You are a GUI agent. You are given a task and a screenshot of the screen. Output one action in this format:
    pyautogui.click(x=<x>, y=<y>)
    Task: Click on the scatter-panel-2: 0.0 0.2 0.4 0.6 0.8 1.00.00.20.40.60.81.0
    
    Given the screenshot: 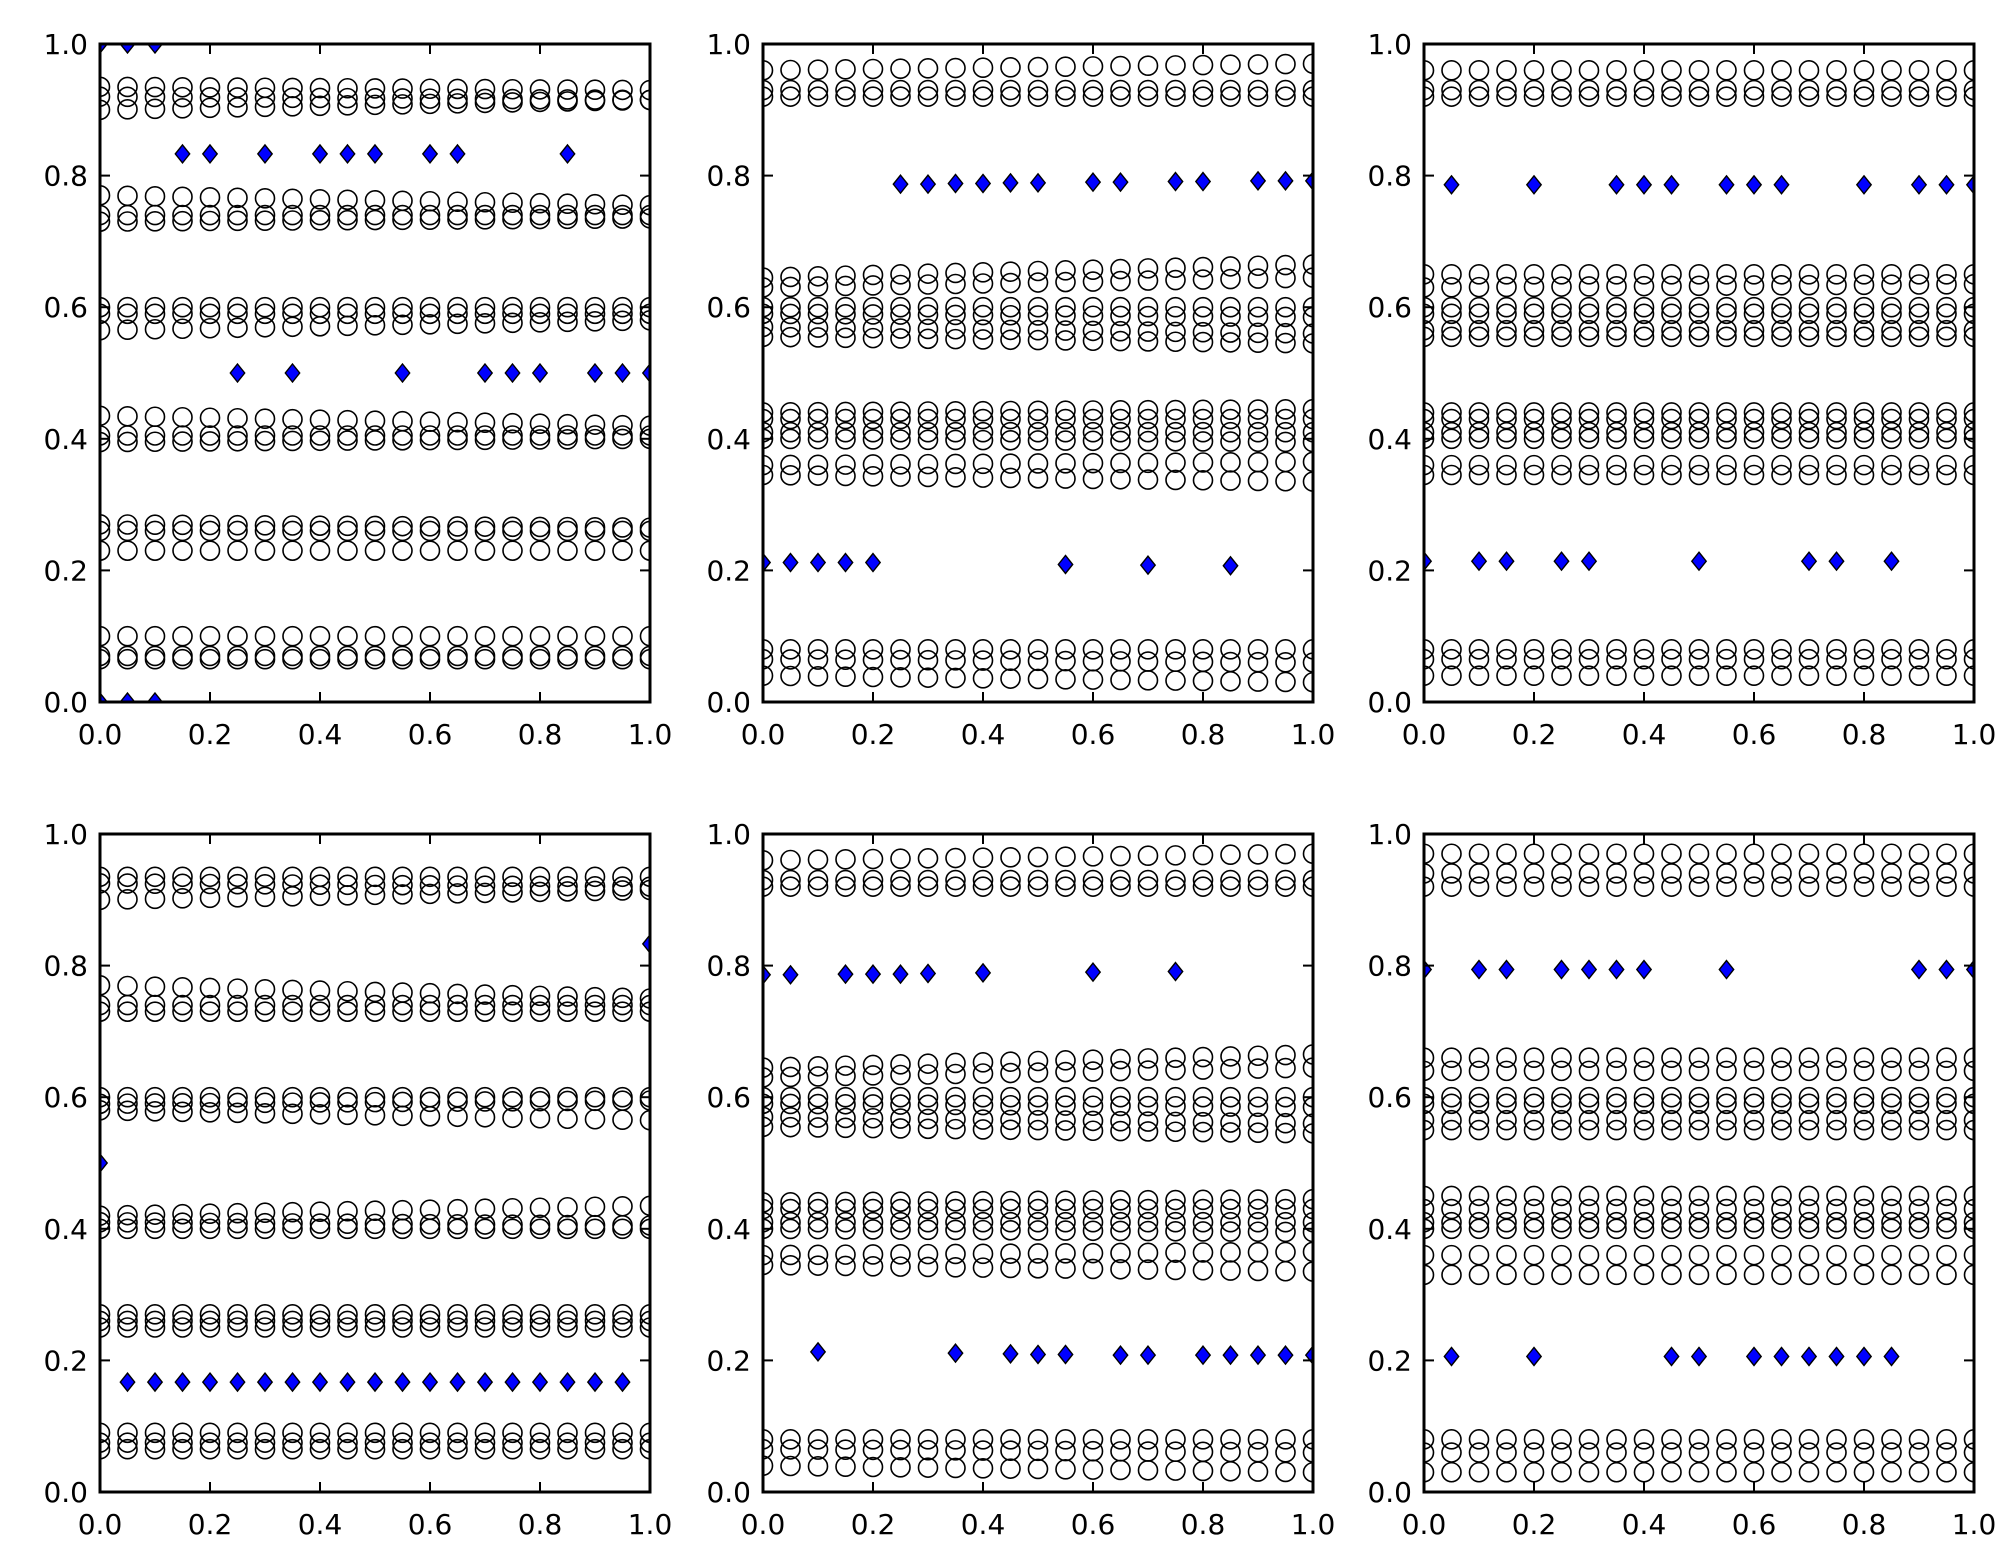 What is the action you would take?
    pyautogui.click(x=1020, y=389)
    